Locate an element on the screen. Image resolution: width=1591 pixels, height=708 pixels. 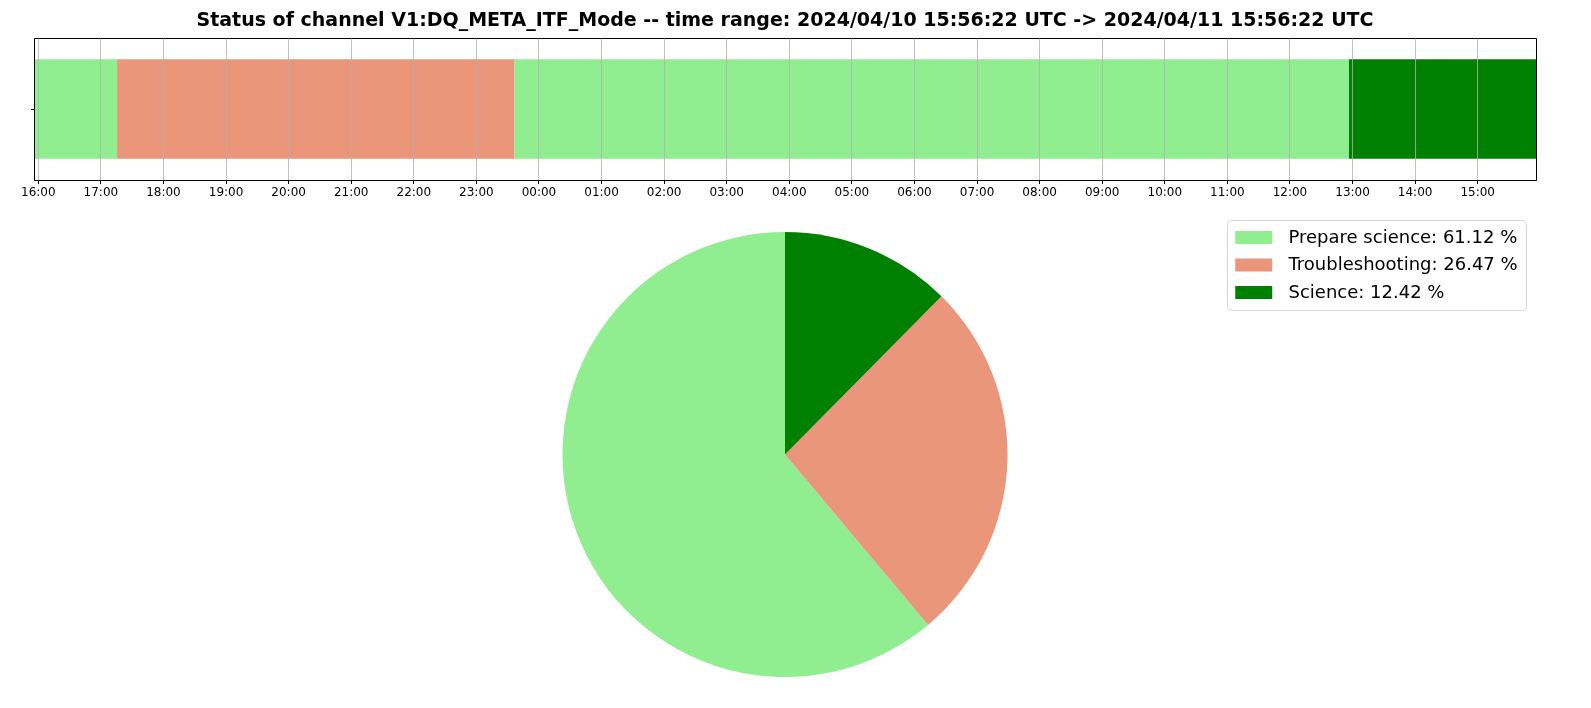
chart-title: Status of channel V1:DQ_META_ITF_Mode -- time range: 2024/04/10 15:56:22 UTC -> 2024/04/11 15:56:22 UTC is located at coordinates (785, 19).